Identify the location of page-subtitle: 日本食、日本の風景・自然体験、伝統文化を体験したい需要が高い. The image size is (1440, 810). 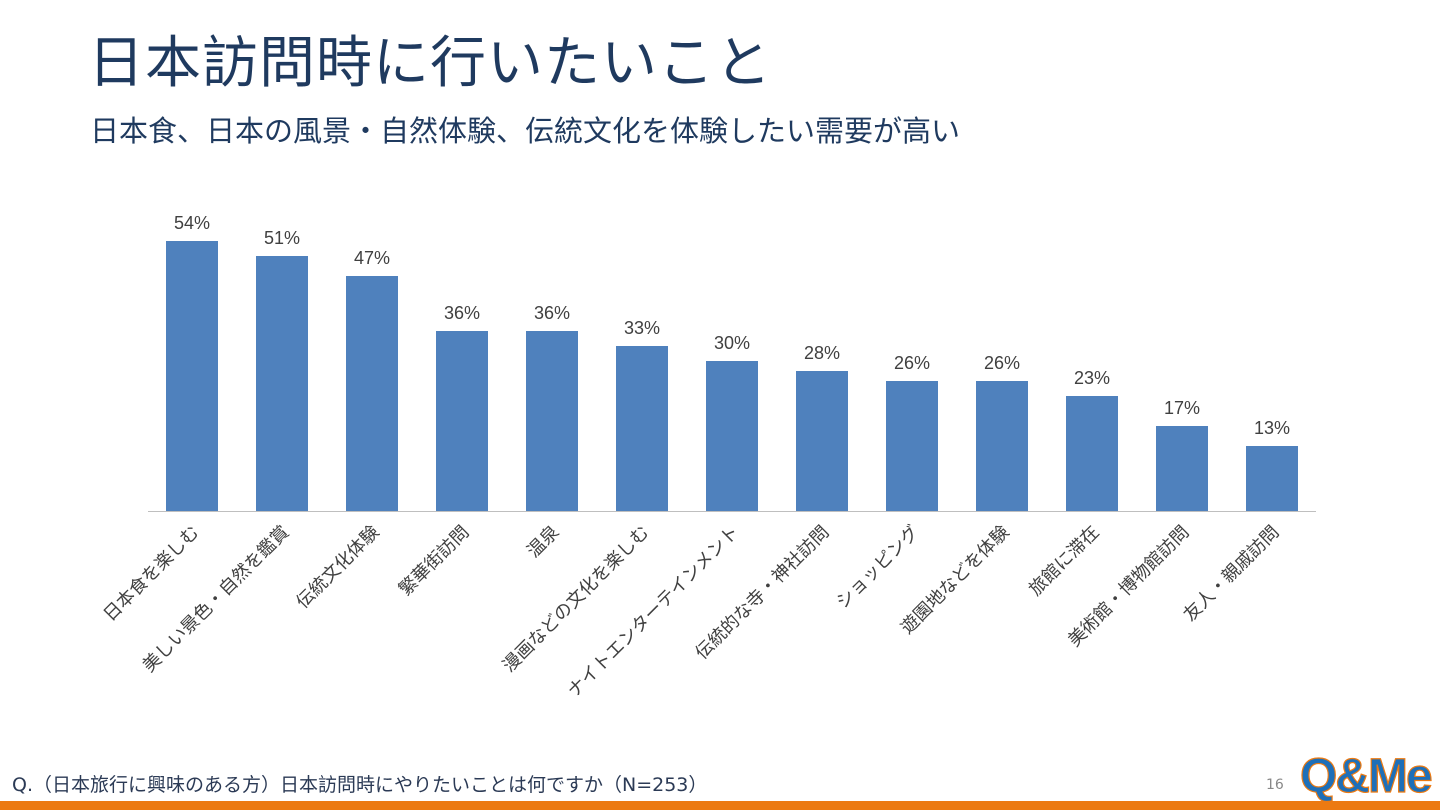
(525, 131).